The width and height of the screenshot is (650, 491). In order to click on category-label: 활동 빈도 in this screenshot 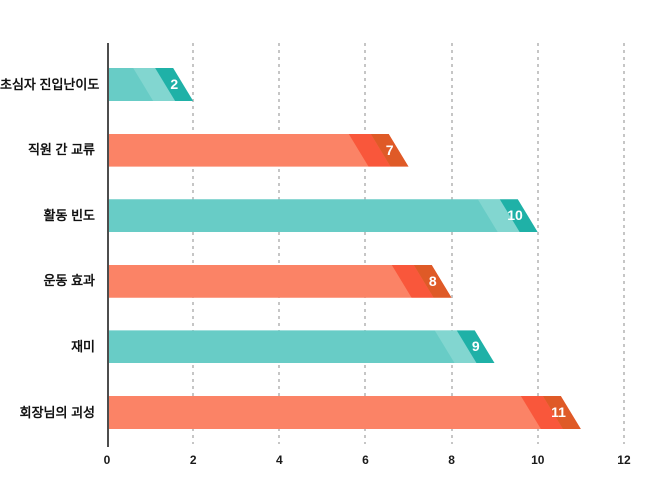, I will do `click(69, 215)`.